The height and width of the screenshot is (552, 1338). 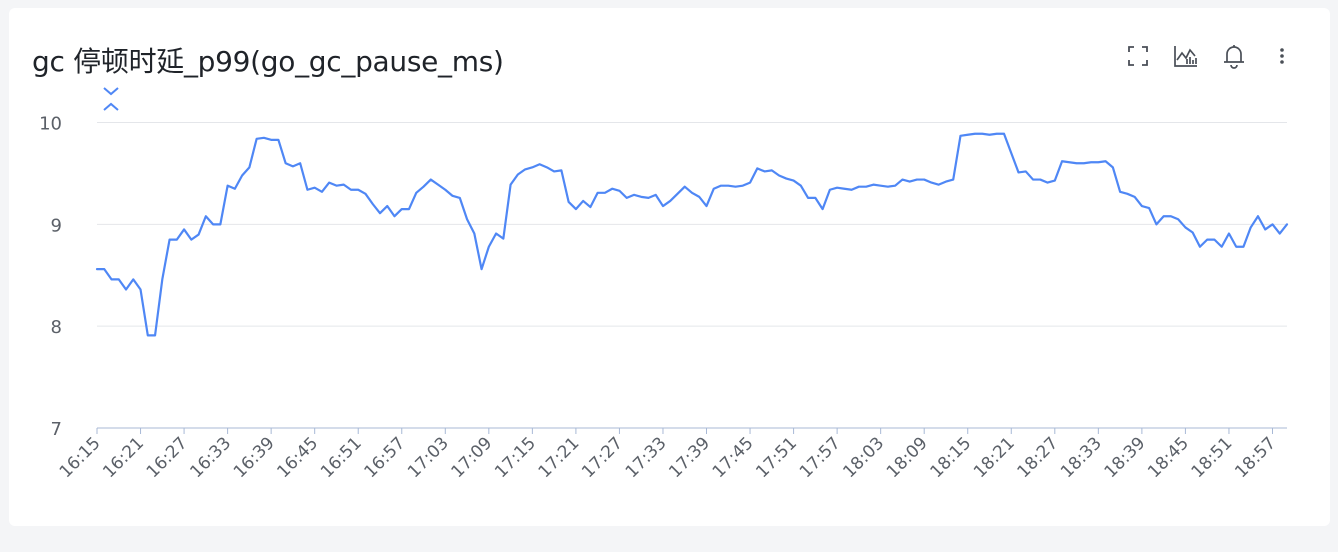 What do you see at coordinates (820, 457) in the screenshot?
I see `x-tick-label: 17:57` at bounding box center [820, 457].